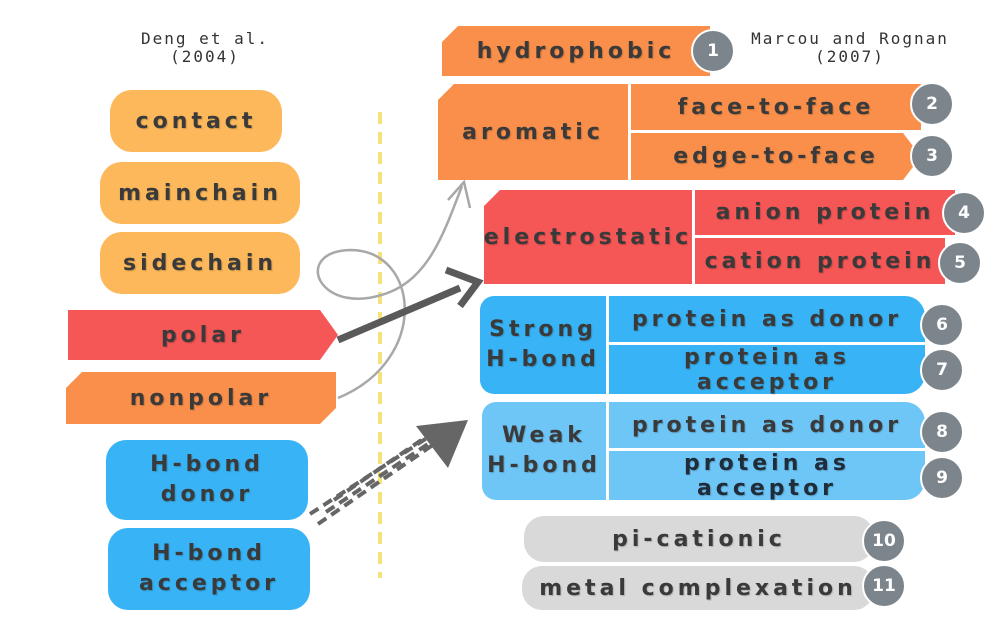 The image size is (1000, 640). I want to click on badge-10: 10, so click(884, 541).